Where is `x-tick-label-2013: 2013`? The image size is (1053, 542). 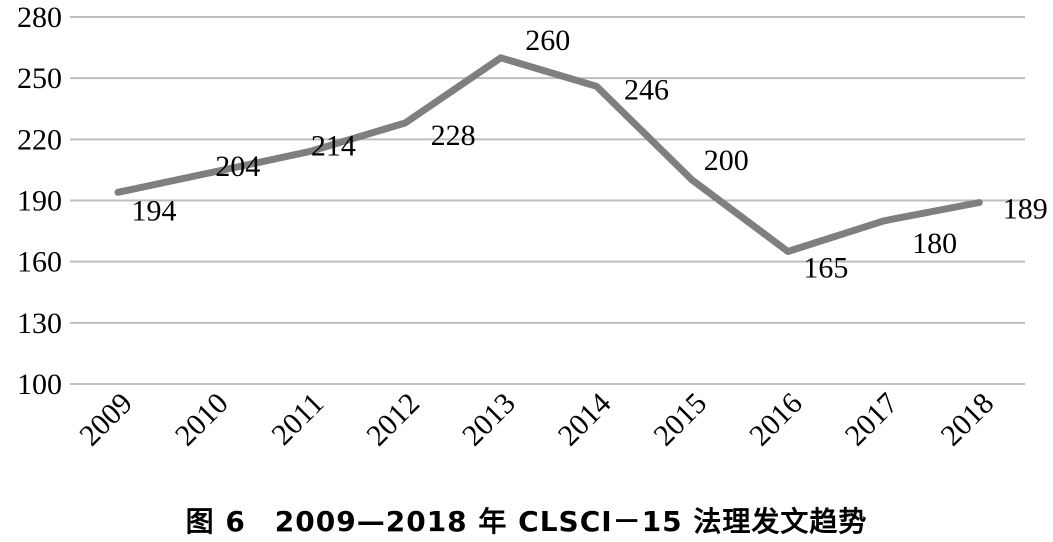 x-tick-label-2013: 2013 is located at coordinates (489, 420).